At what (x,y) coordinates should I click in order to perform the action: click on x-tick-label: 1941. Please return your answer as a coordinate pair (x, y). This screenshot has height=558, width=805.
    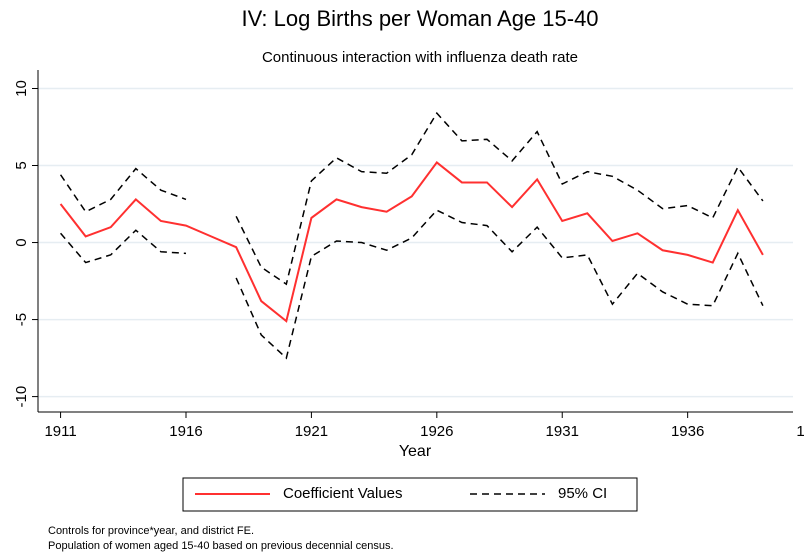
    Looking at the image, I should click on (800, 431).